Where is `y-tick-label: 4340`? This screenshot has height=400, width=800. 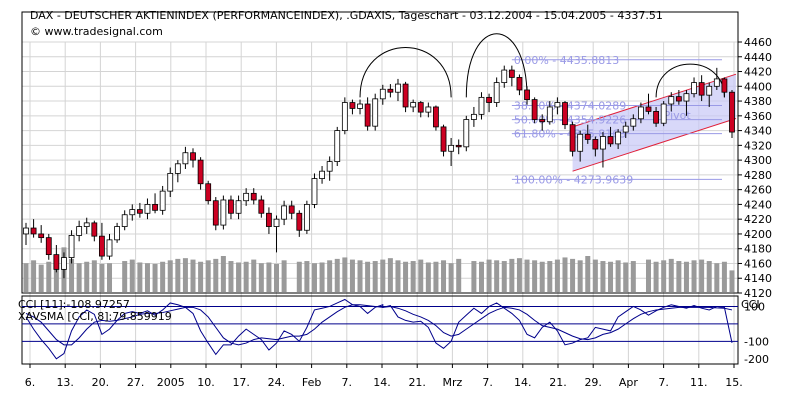 y-tick-label: 4340 is located at coordinates (758, 131).